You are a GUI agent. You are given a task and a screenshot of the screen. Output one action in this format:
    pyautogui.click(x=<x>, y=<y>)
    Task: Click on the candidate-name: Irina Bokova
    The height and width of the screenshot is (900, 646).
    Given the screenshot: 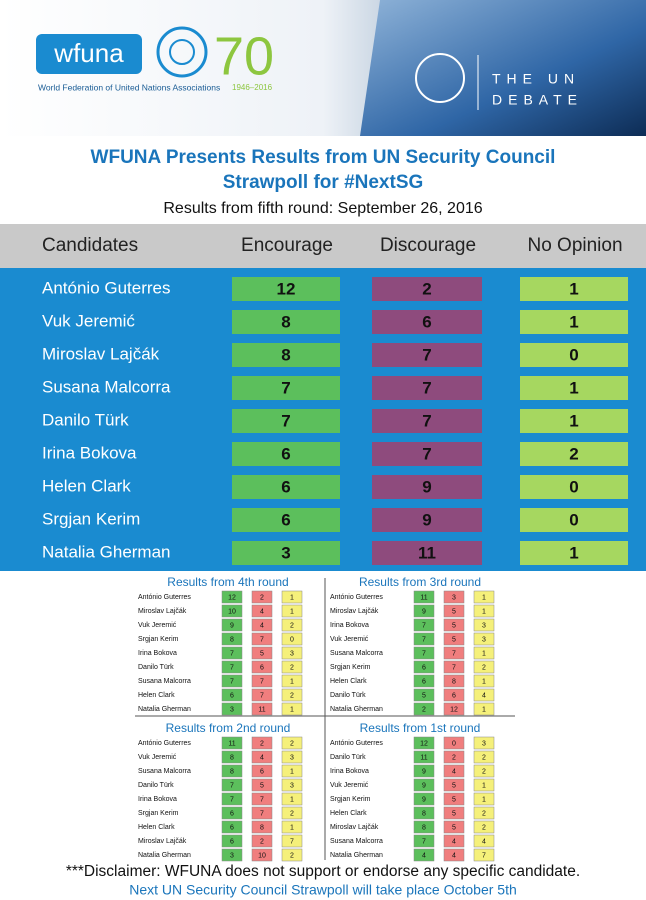 What is the action you would take?
    pyautogui.click(x=349, y=625)
    